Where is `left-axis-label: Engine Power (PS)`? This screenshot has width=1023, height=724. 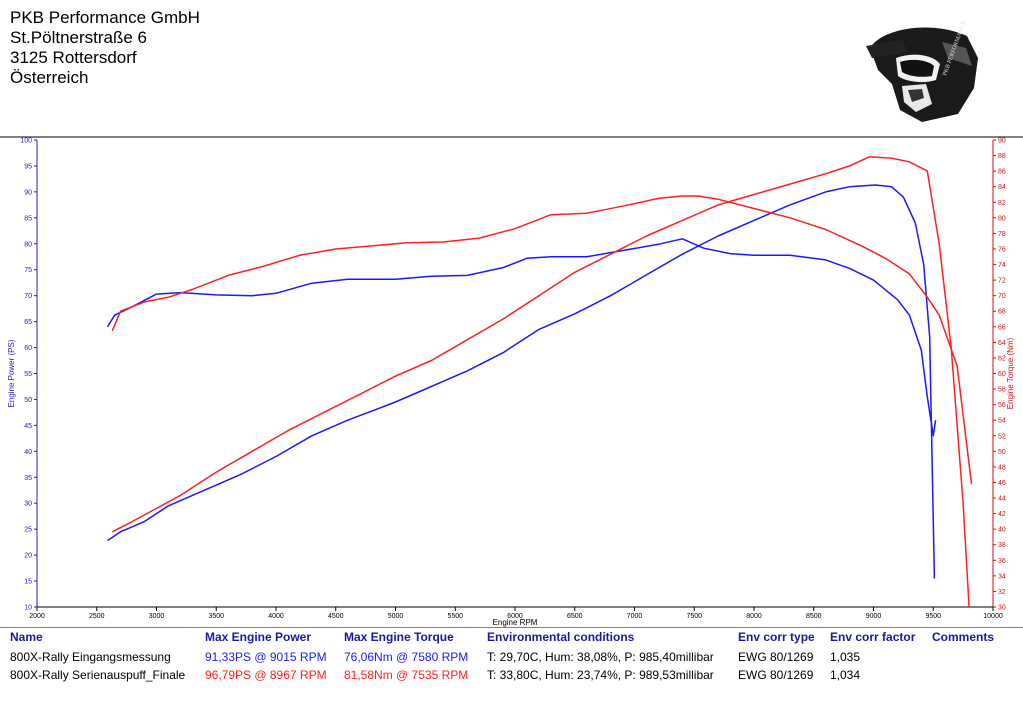 left-axis-label: Engine Power (PS) is located at coordinates (11, 373).